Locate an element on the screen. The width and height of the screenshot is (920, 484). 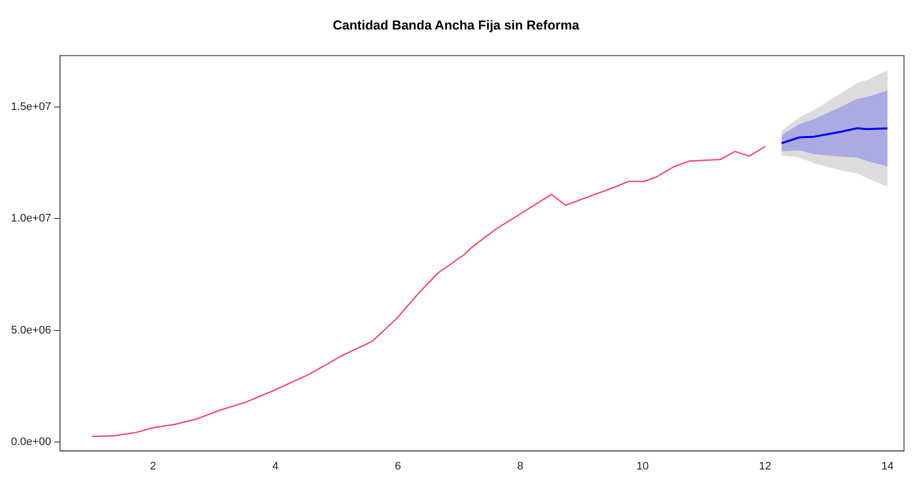
x-tick-label: 4 is located at coordinates (275, 466).